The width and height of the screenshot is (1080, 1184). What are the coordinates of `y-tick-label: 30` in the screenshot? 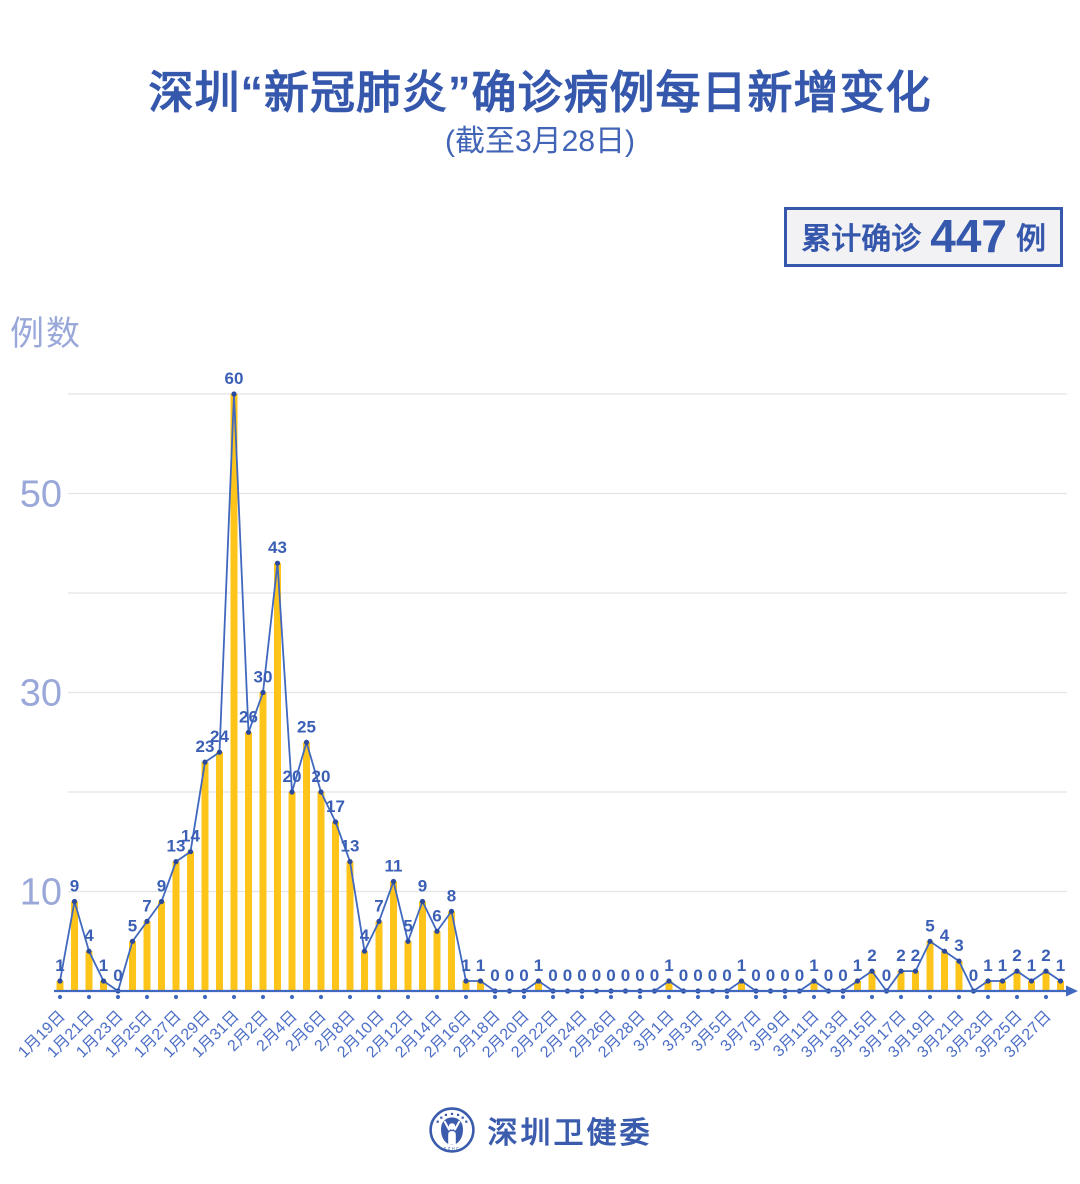 It's located at (41, 694).